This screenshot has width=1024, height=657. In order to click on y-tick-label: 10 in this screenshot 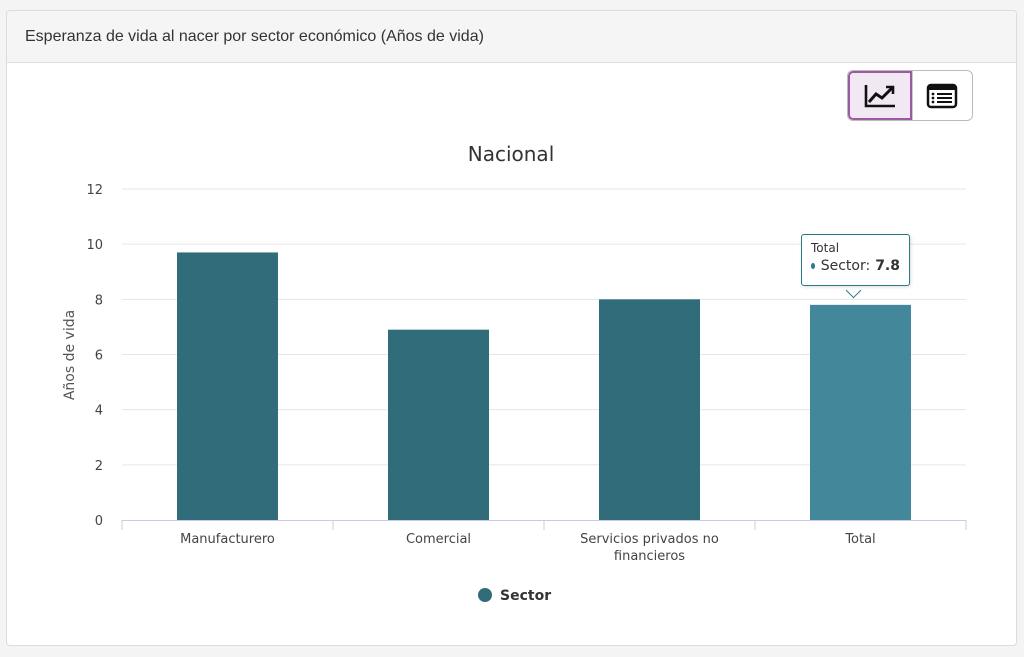, I will do `click(94, 245)`.